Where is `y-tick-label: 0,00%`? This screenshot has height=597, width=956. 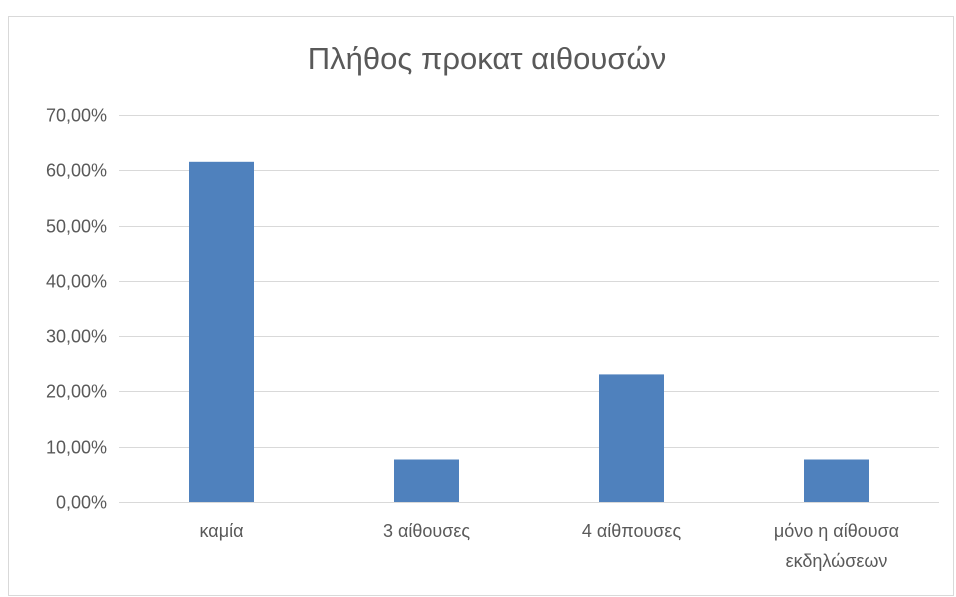
y-tick-label: 0,00% is located at coordinates (81, 503).